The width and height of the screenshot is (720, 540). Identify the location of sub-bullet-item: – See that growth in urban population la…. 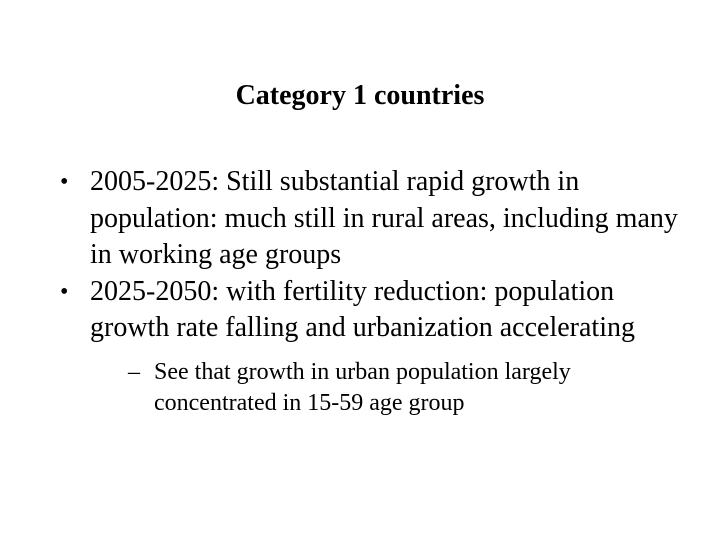
(393, 388).